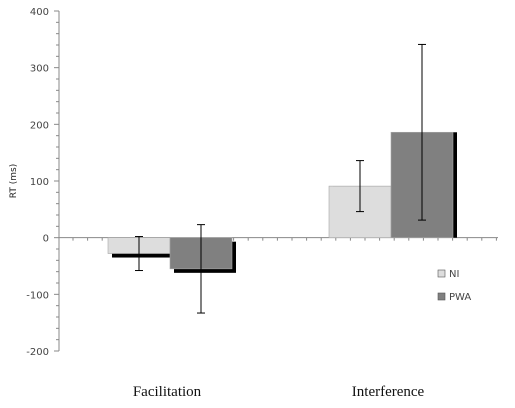 Image resolution: width=515 pixels, height=408 pixels. What do you see at coordinates (37, 352) in the screenshot?
I see `y-tick-label: -200` at bounding box center [37, 352].